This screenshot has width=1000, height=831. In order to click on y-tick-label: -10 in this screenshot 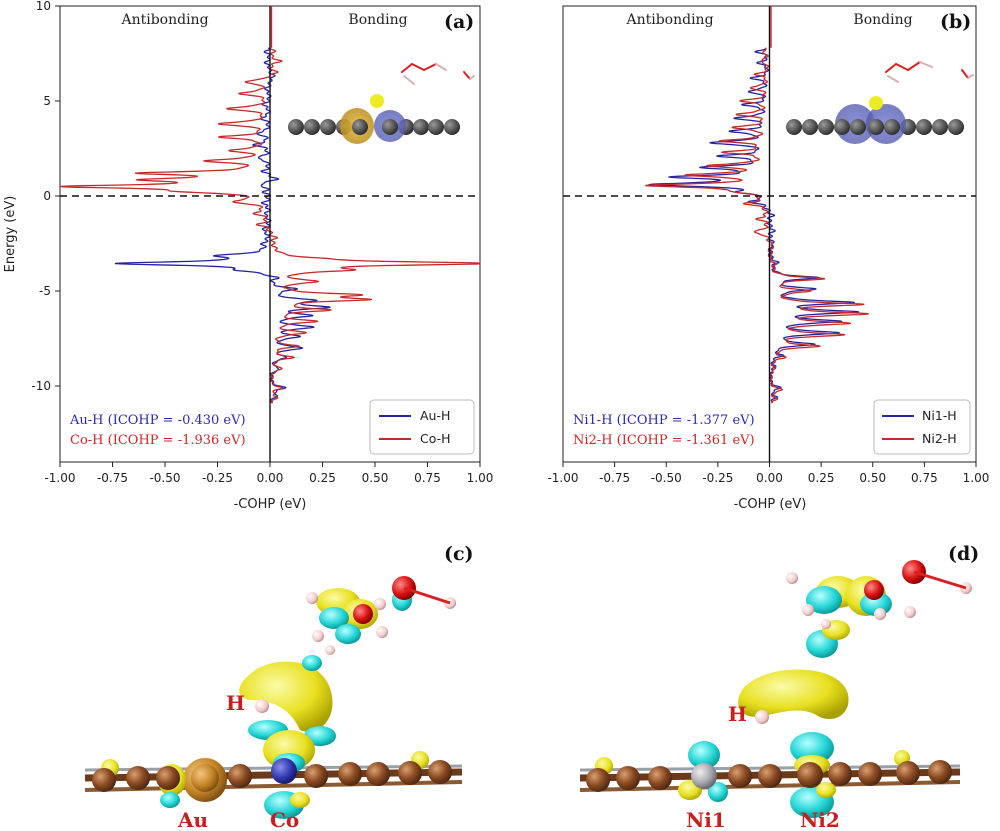, I will do `click(41, 386)`.